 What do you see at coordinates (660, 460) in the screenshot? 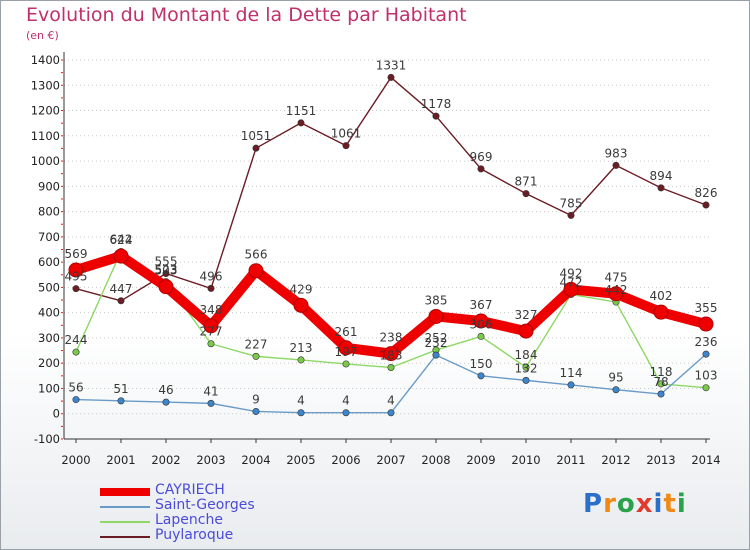
I see `x-tick-label: 2013` at bounding box center [660, 460].